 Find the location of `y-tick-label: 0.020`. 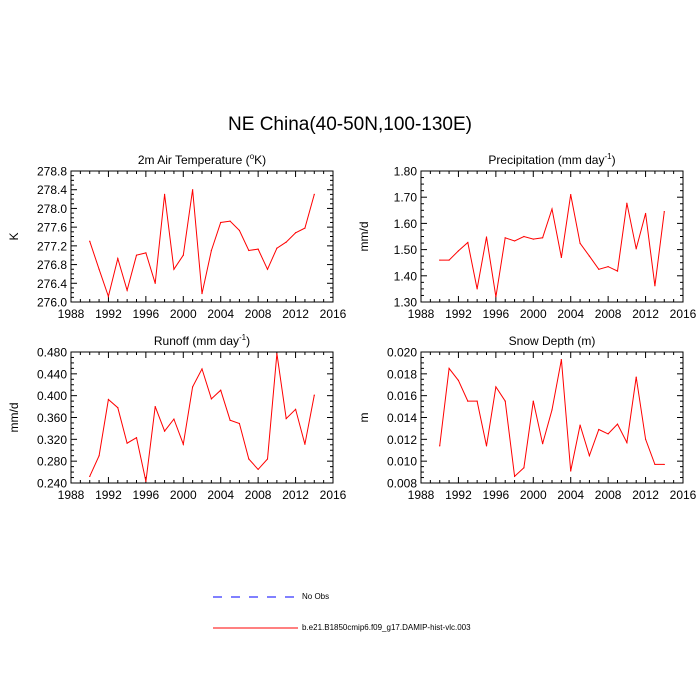

y-tick-label: 0.020 is located at coordinates (402, 353).